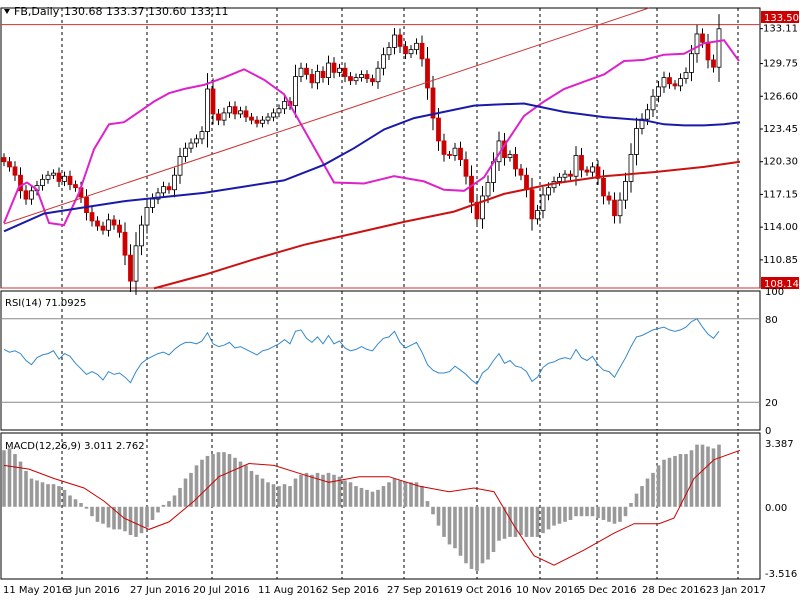 The height and width of the screenshot is (600, 800). Describe the element at coordinates (146, 11) in the screenshot. I see `price-header-ohlc: 130.68 133.37 130.60 133.11` at that location.